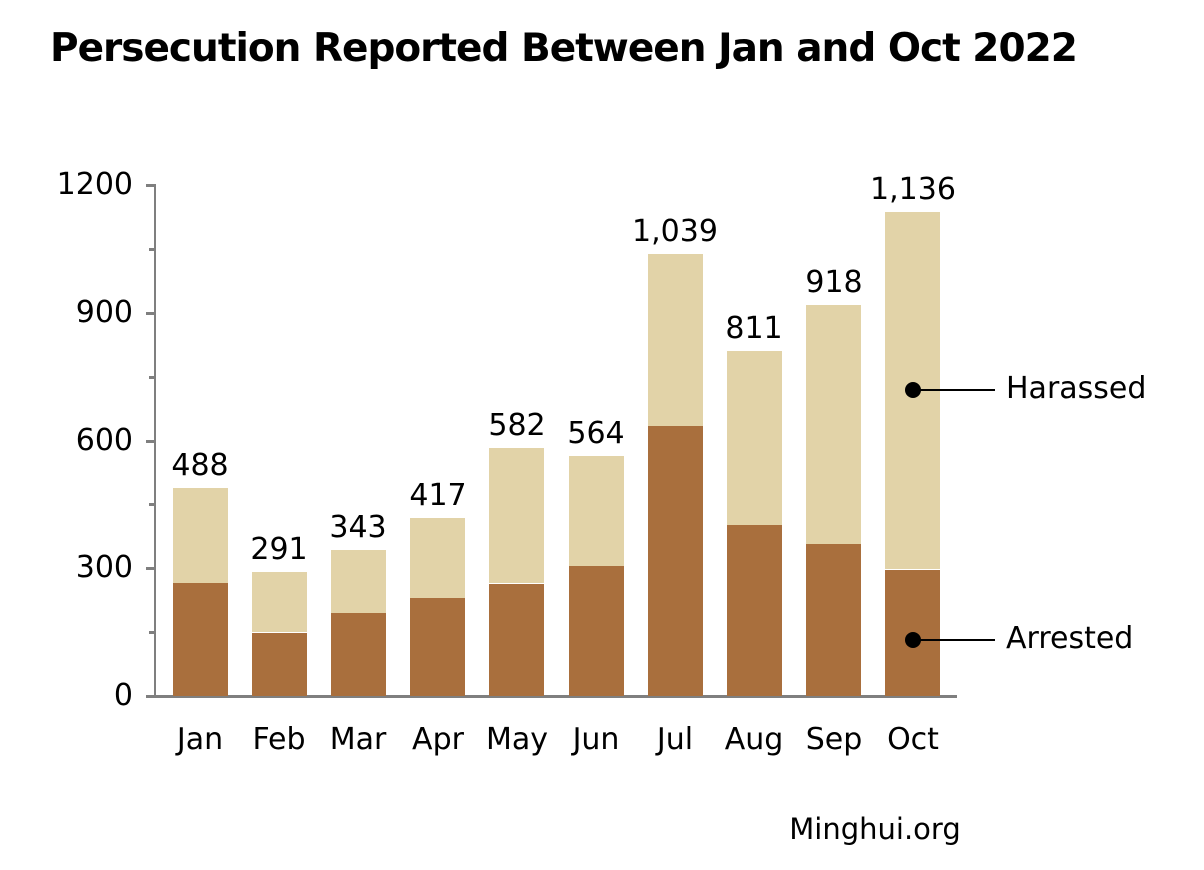 The height and width of the screenshot is (870, 1204). I want to click on bar-segment-harassed-feb, so click(279, 602).